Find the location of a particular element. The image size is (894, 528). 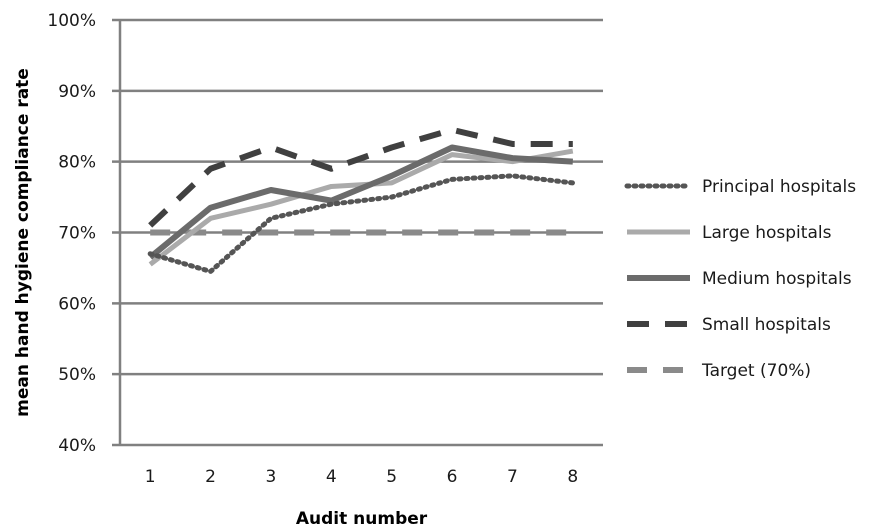

x-tick-label: 6 is located at coordinates (452, 477).